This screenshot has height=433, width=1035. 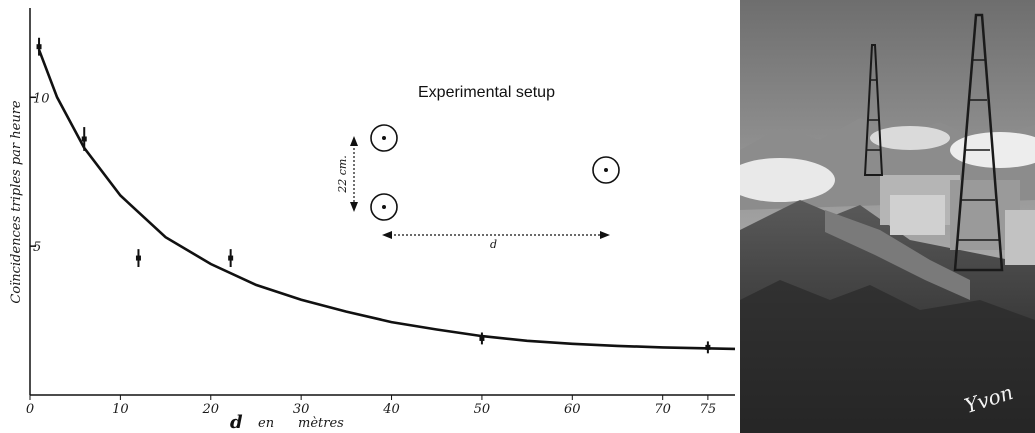 What do you see at coordinates (41, 98) in the screenshot?
I see `y-tick-label: 10` at bounding box center [41, 98].